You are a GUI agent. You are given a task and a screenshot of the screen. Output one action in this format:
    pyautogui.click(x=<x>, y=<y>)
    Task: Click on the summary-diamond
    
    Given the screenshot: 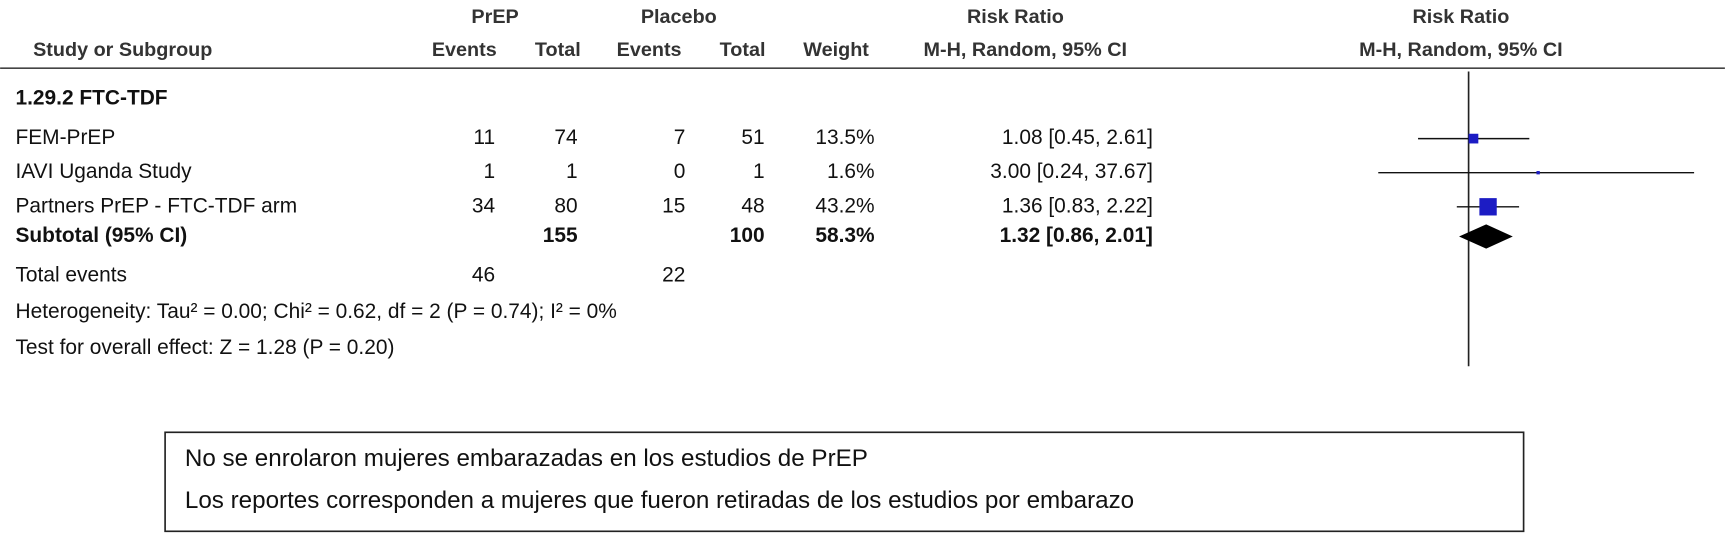 What is the action you would take?
    pyautogui.click(x=1486, y=236)
    